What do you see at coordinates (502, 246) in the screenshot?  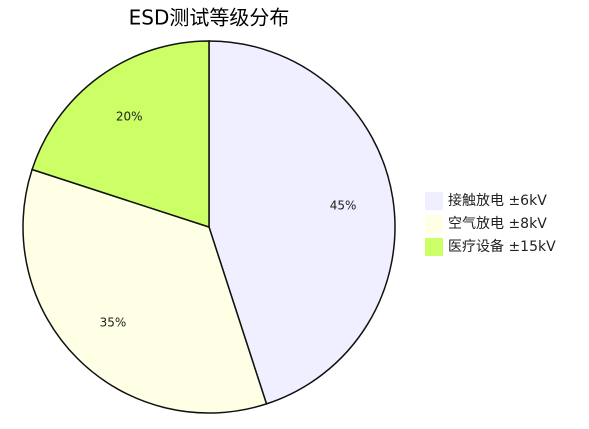 I see `legend-label: 医疗设备 ±15kV` at bounding box center [502, 246].